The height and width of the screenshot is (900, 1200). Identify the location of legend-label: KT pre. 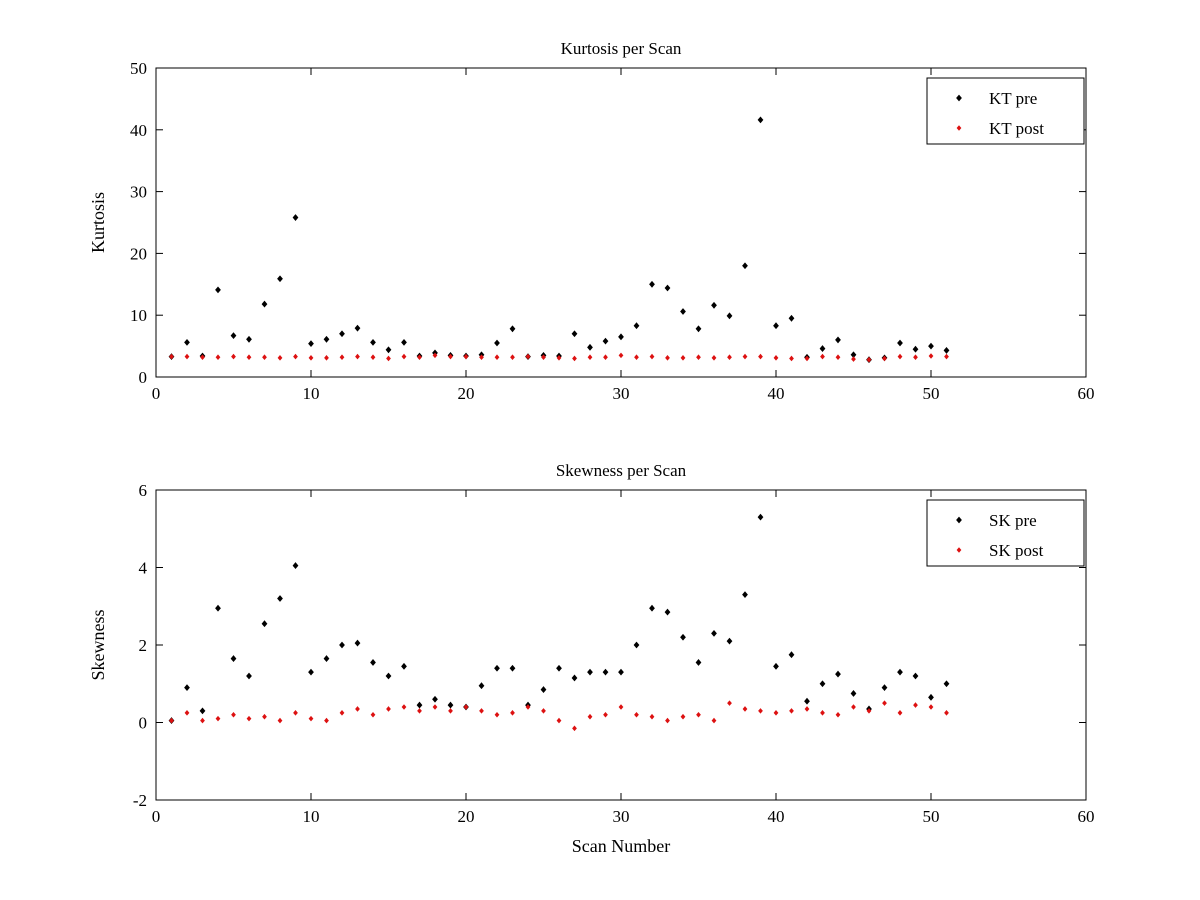
(1013, 98).